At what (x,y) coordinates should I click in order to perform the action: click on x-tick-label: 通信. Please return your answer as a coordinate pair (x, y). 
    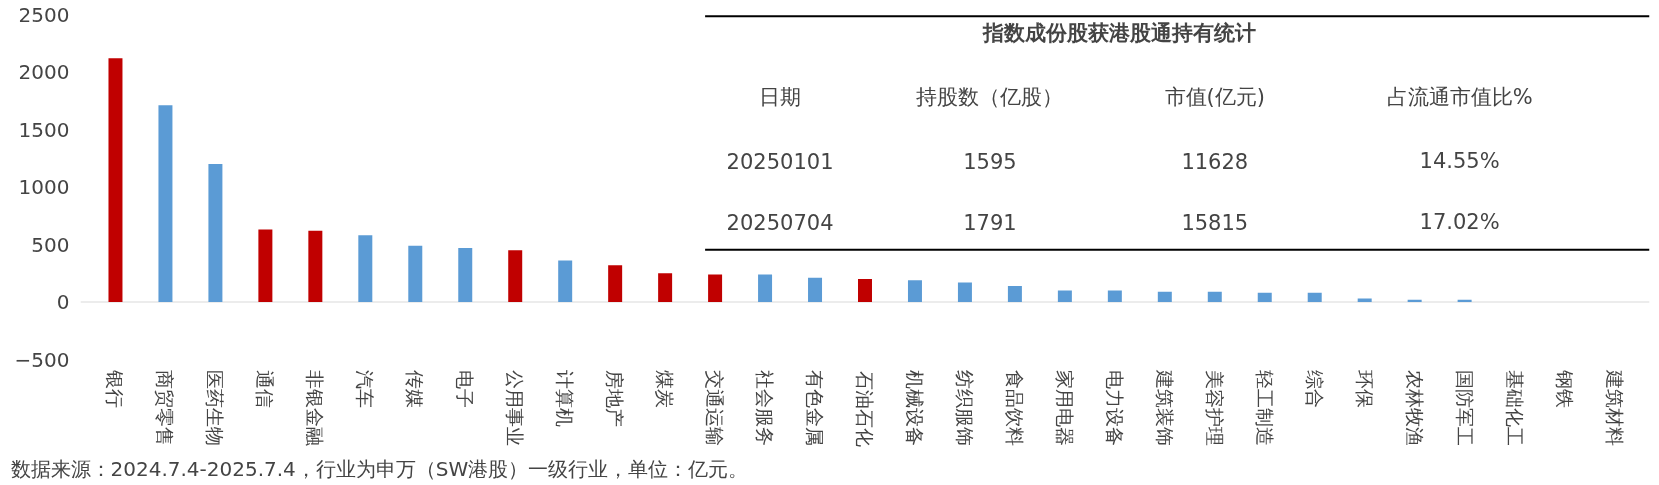
    Looking at the image, I should click on (265, 389).